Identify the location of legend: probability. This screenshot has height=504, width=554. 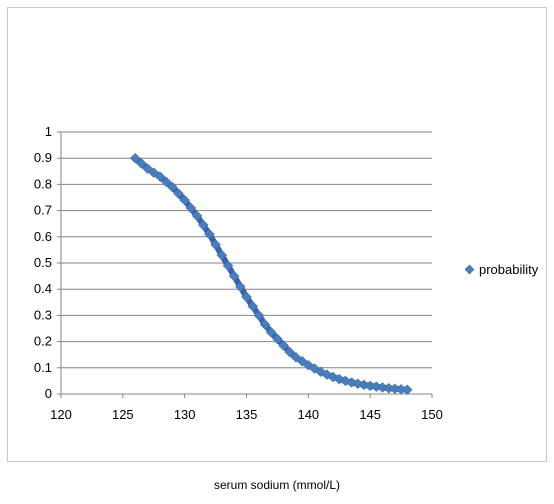
(501, 269).